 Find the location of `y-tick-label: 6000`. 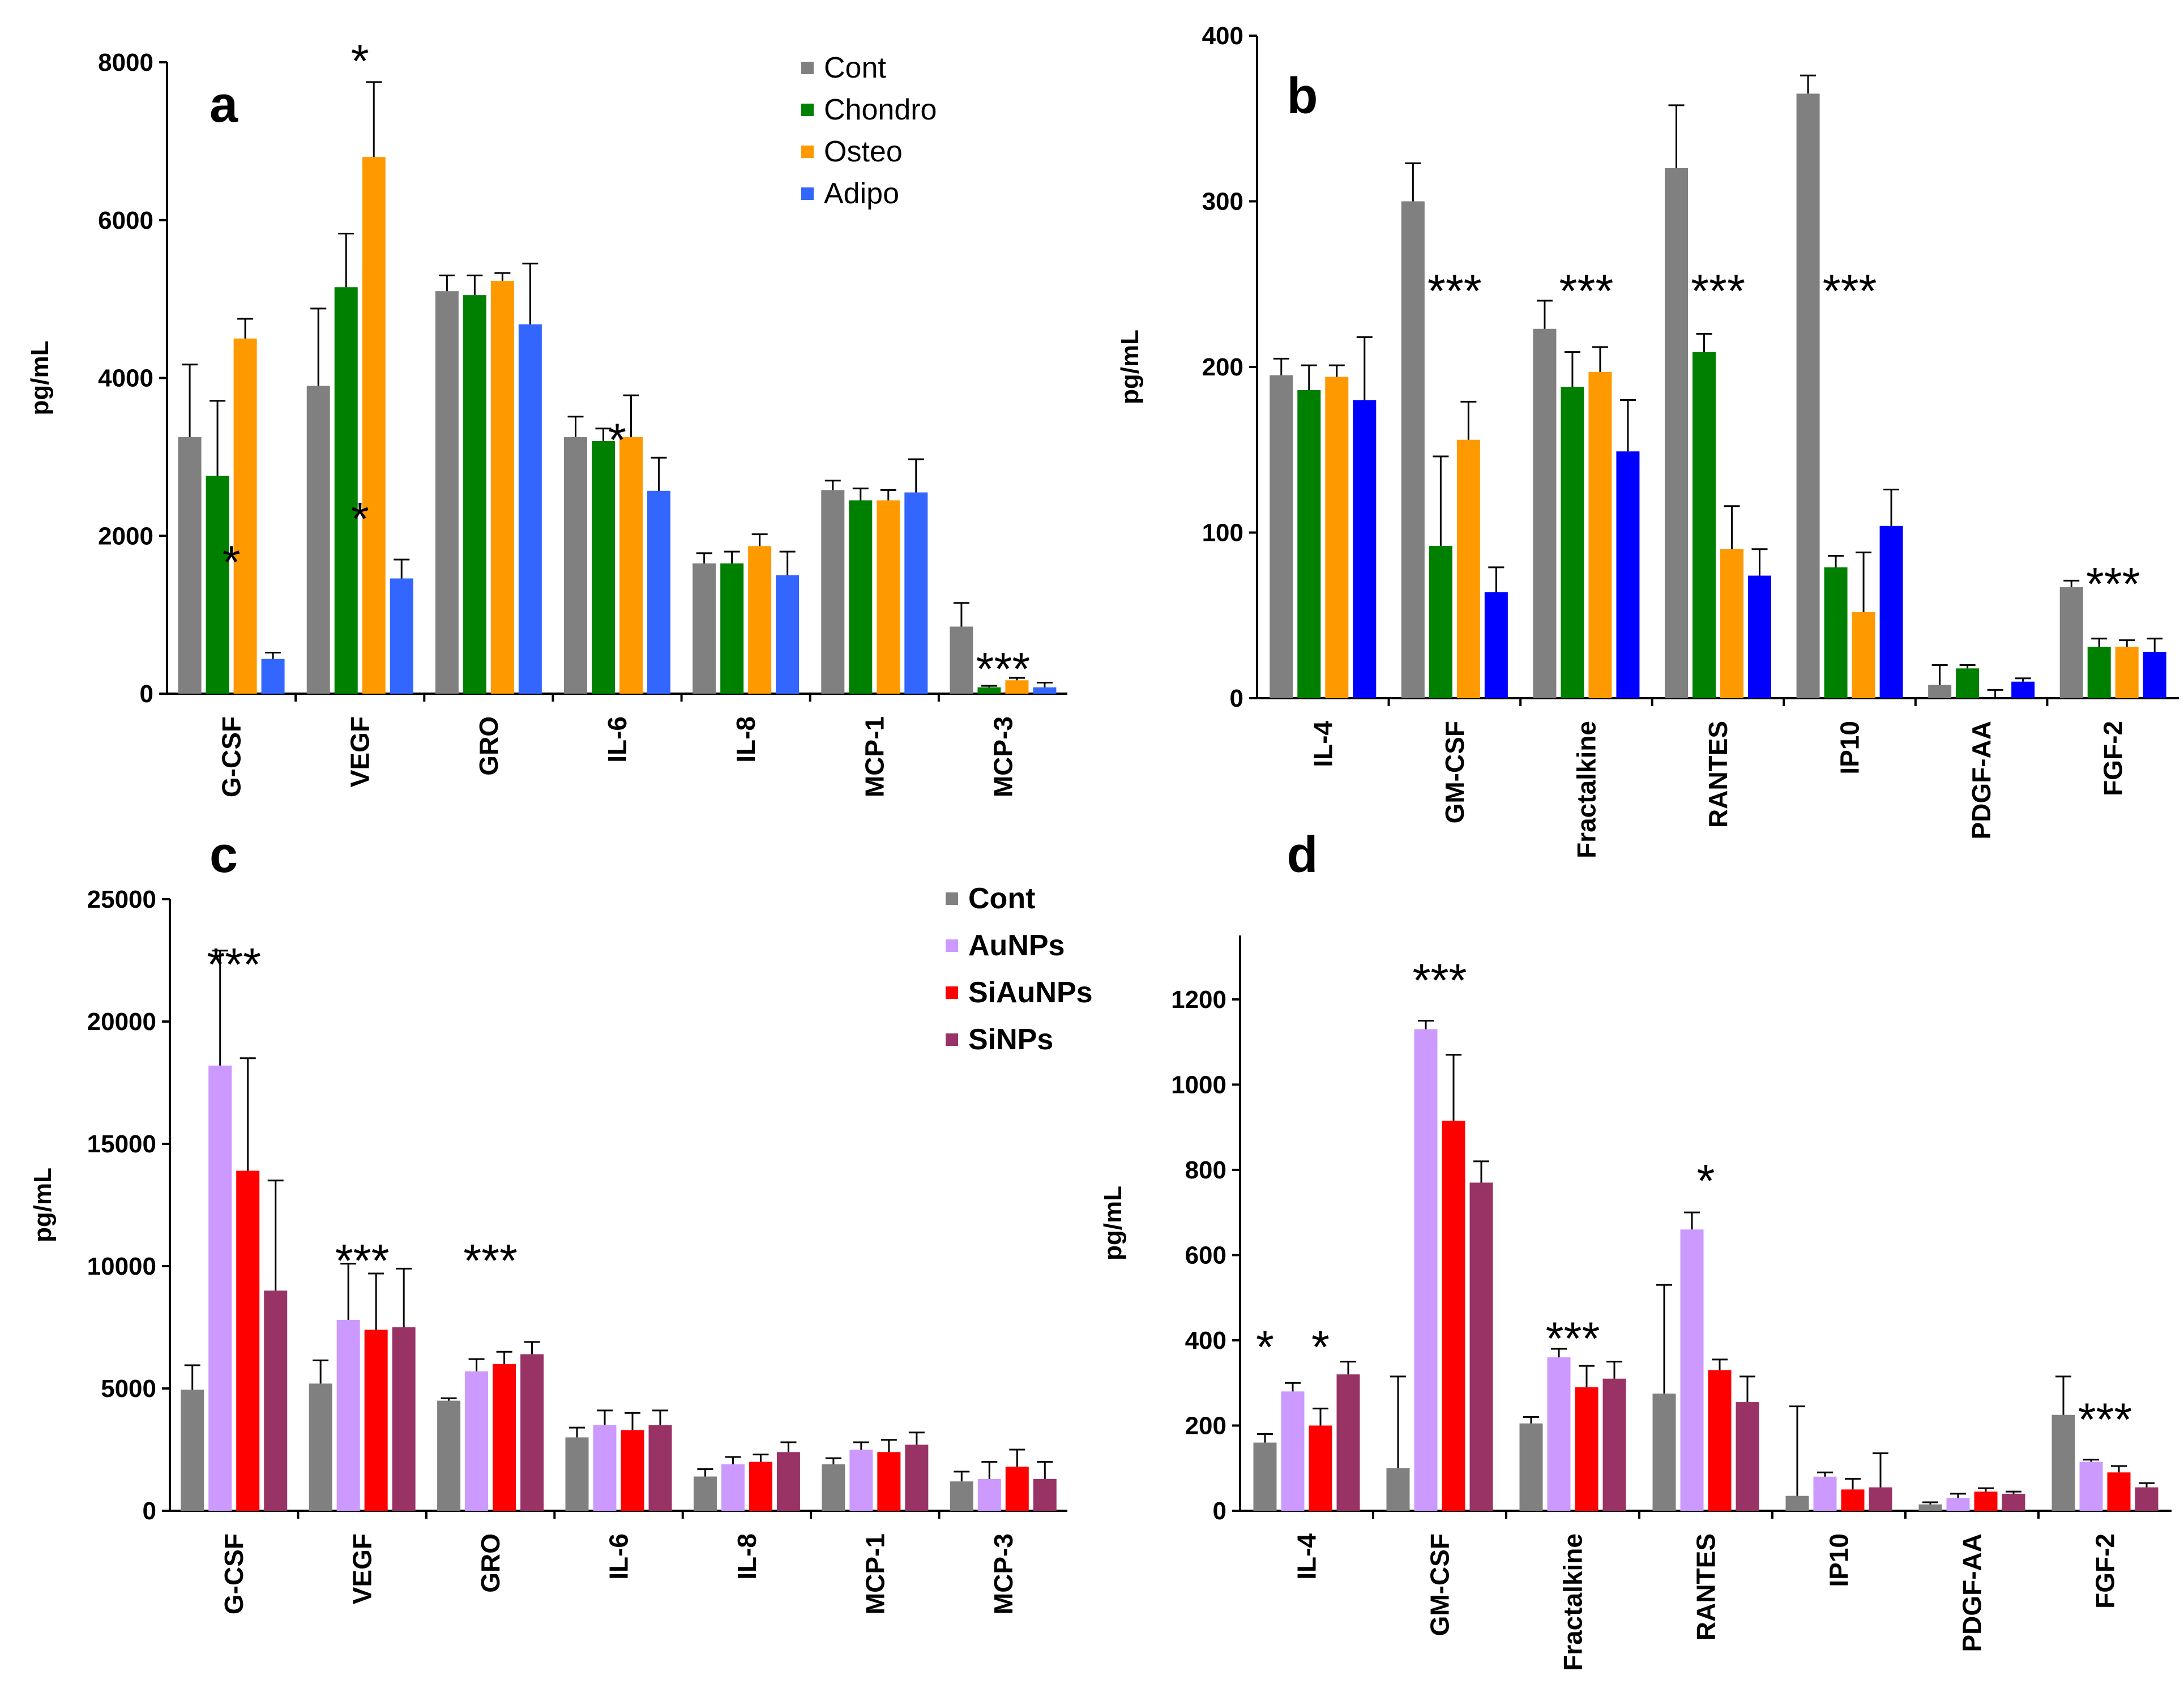

y-tick-label: 6000 is located at coordinates (125, 220).